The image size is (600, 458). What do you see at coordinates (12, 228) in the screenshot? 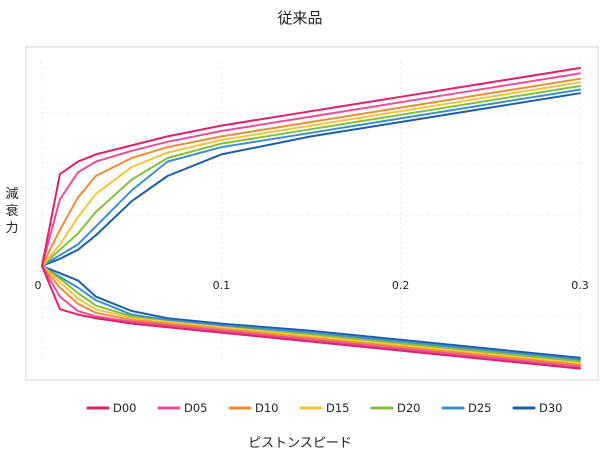
I see `y-axis-label-char: 力` at bounding box center [12, 228].